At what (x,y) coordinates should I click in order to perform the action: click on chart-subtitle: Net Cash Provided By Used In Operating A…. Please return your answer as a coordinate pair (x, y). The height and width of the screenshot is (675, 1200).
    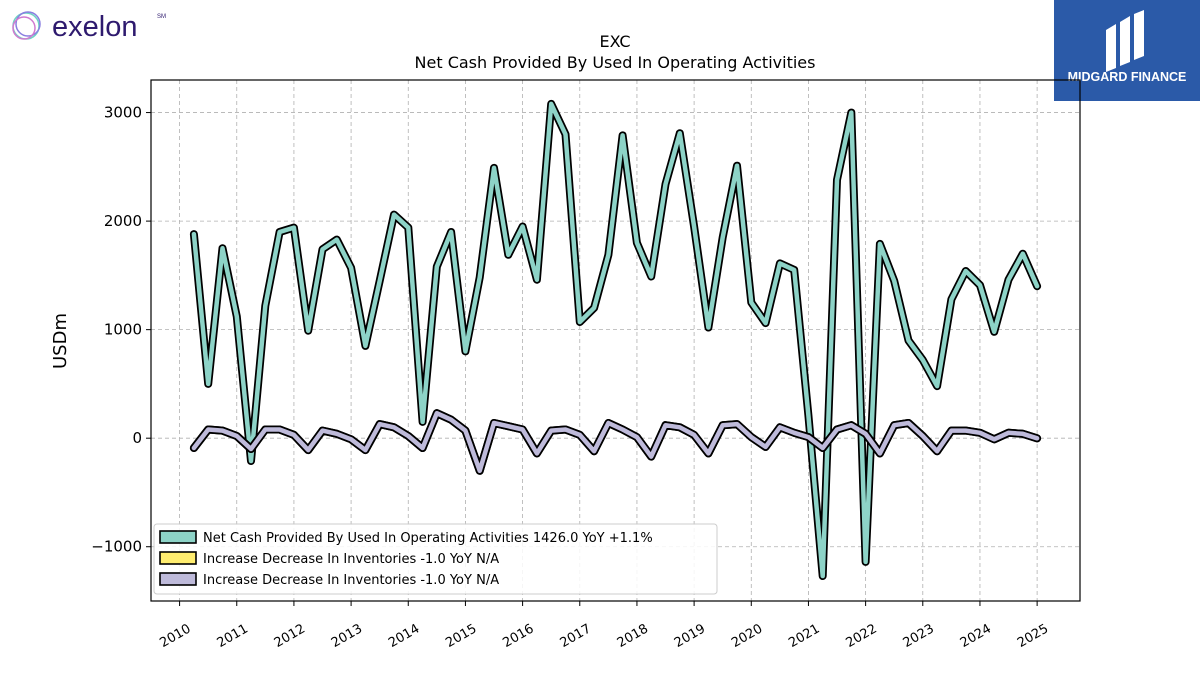
    Looking at the image, I should click on (615, 62).